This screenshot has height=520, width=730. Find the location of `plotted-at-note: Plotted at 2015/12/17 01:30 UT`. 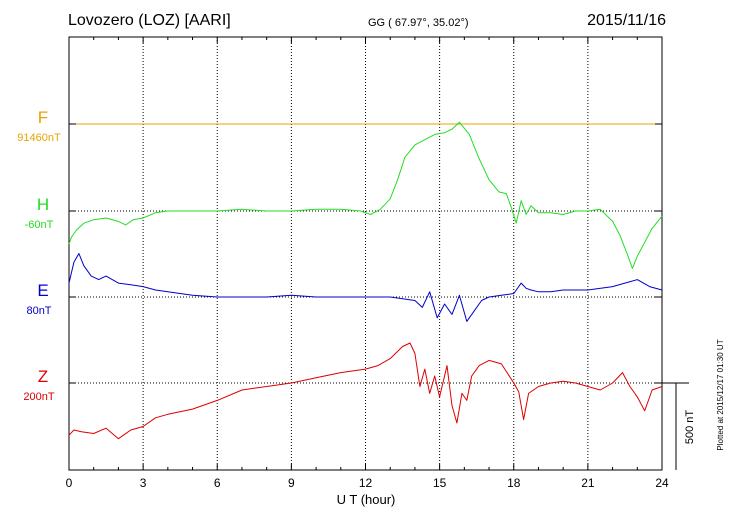

plotted-at-note: Plotted at 2015/12/17 01:30 UT is located at coordinates (720, 394).